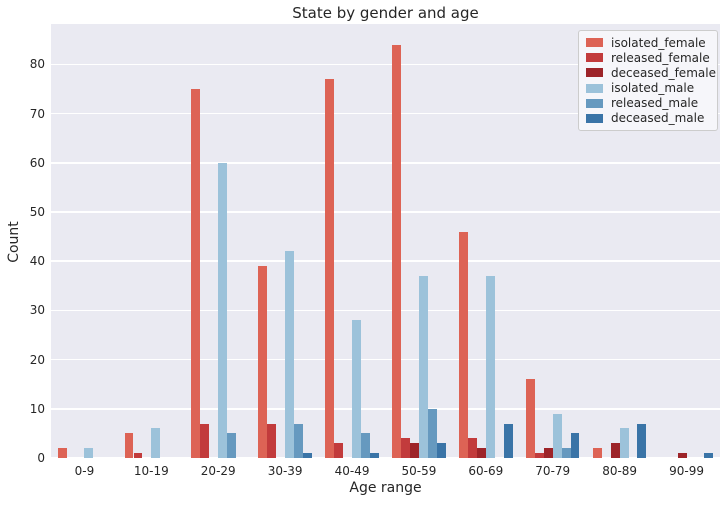 The image size is (727, 508). I want to click on y-tick-label: 10, so click(37, 408).